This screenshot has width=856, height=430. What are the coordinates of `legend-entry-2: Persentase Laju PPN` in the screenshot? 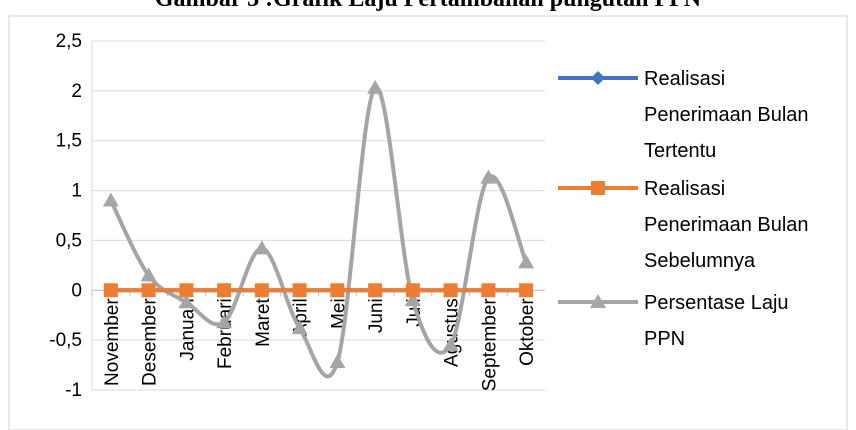 It's located at (673, 321).